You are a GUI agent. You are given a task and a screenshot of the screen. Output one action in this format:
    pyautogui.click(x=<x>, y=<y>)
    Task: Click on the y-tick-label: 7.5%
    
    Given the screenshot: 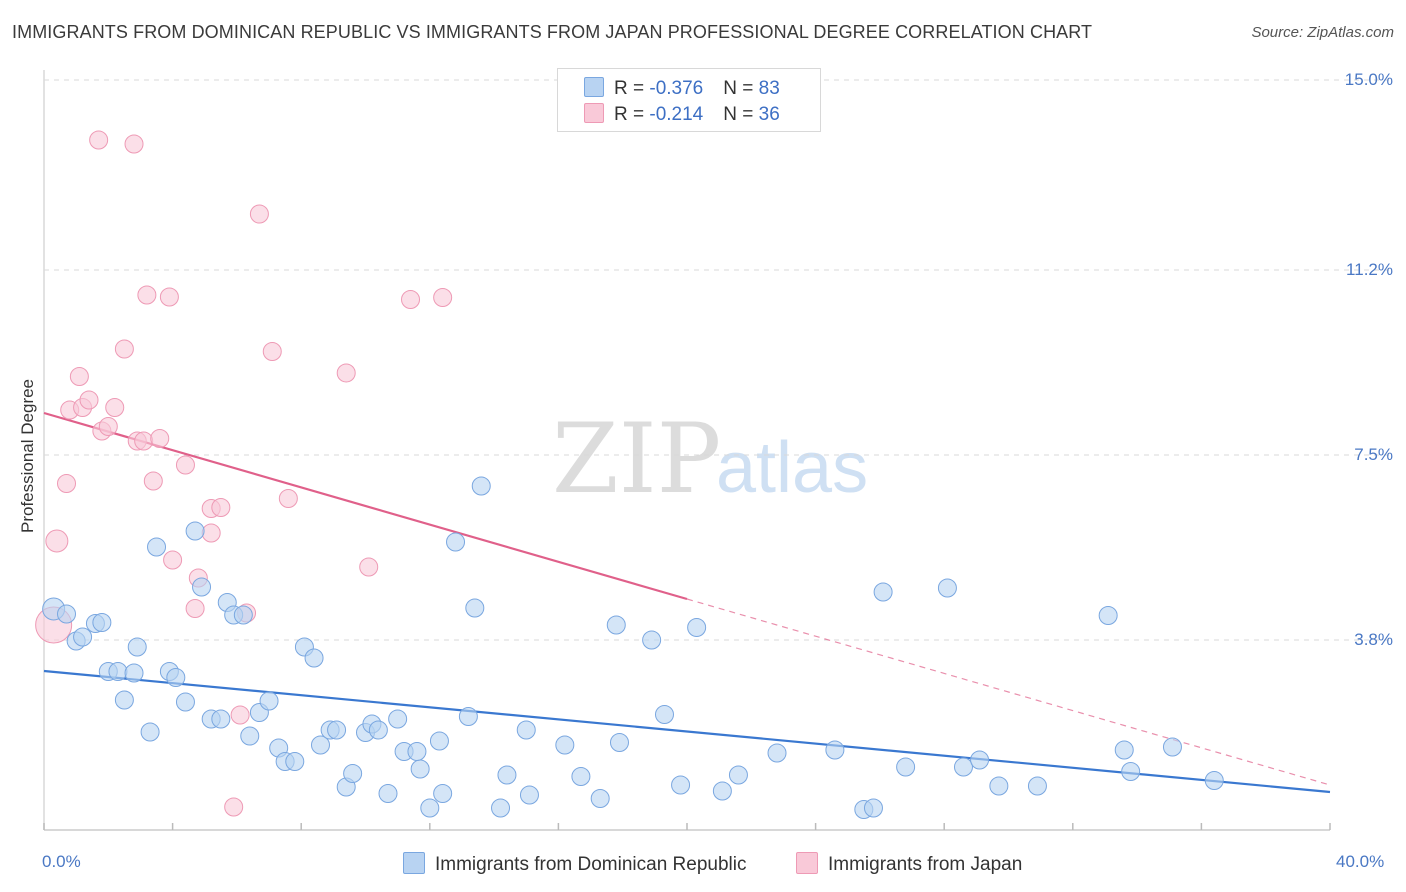 What is the action you would take?
    pyautogui.click(x=1373, y=454)
    